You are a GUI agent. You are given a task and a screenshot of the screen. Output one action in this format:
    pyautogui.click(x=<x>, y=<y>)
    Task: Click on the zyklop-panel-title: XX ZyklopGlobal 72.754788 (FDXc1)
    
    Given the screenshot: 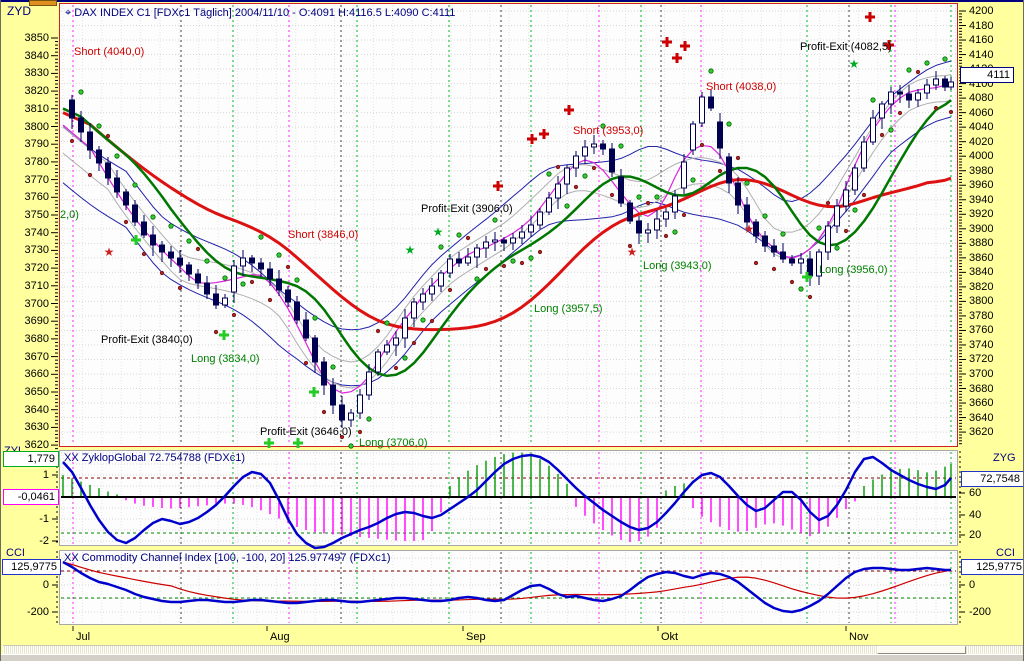 What is the action you would take?
    pyautogui.click(x=154, y=458)
    